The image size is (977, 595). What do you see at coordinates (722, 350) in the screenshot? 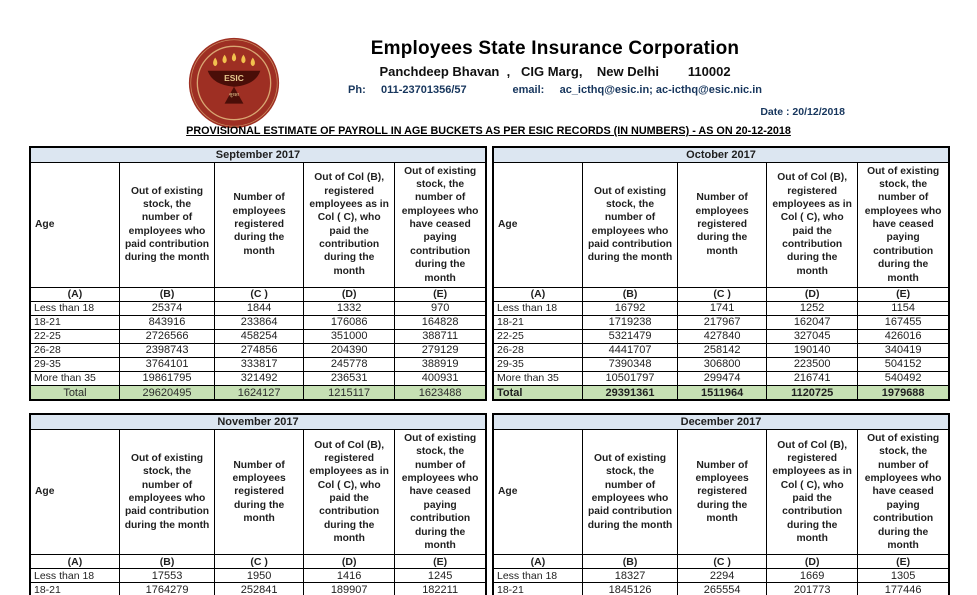
I see `value-cell: 258142` at bounding box center [722, 350].